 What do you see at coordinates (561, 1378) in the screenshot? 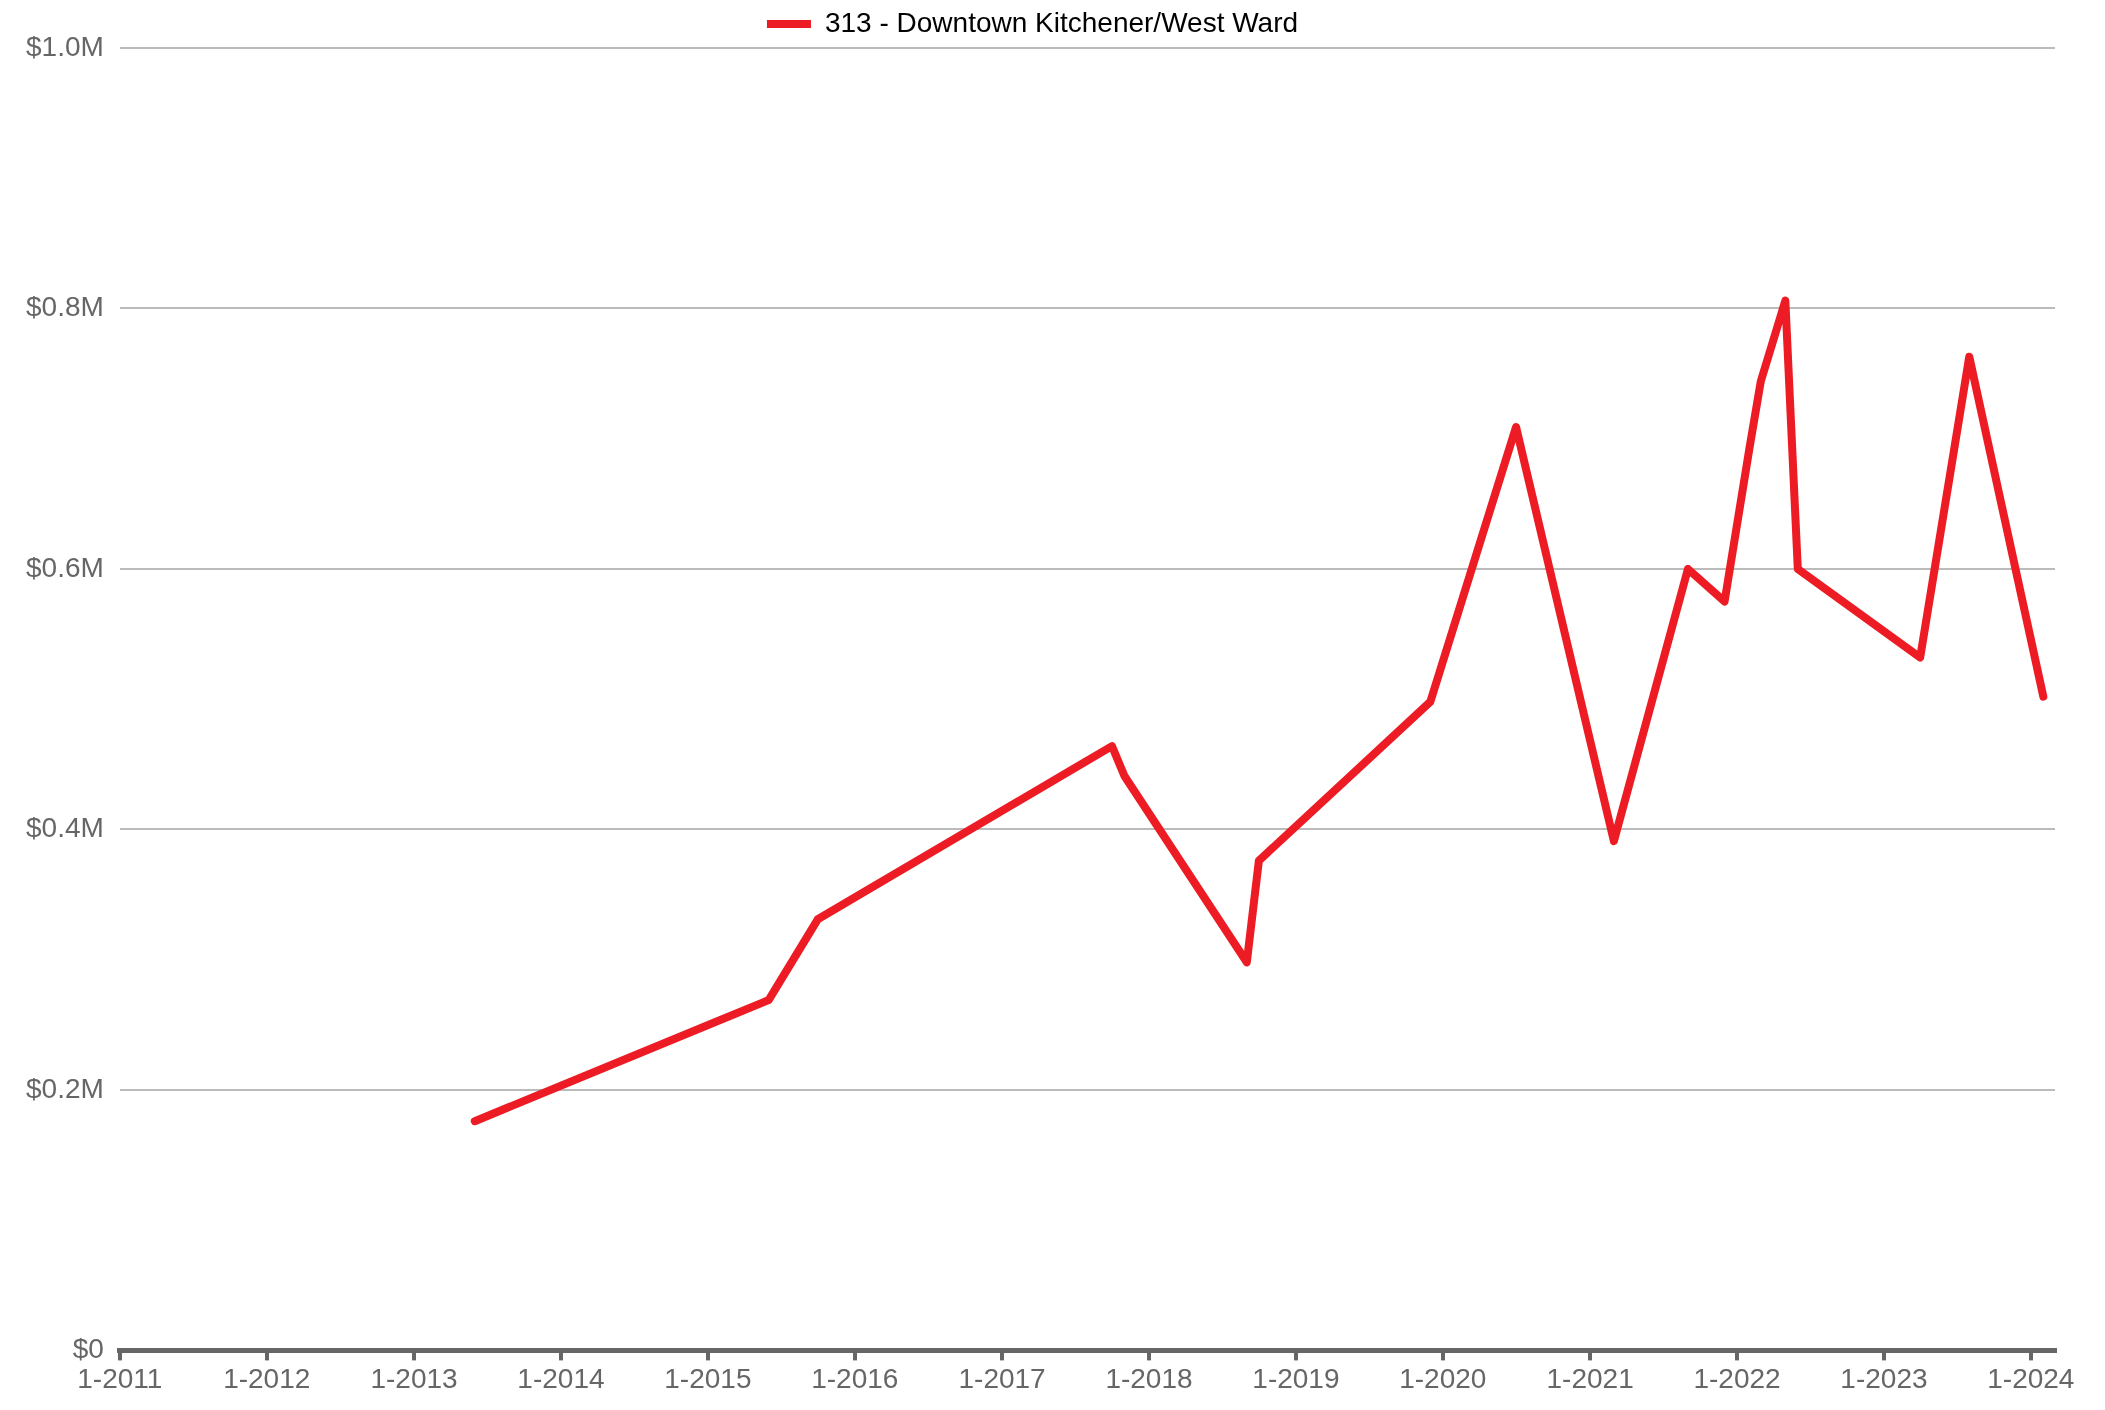
I see `x-tick-label: 1-2014` at bounding box center [561, 1378].